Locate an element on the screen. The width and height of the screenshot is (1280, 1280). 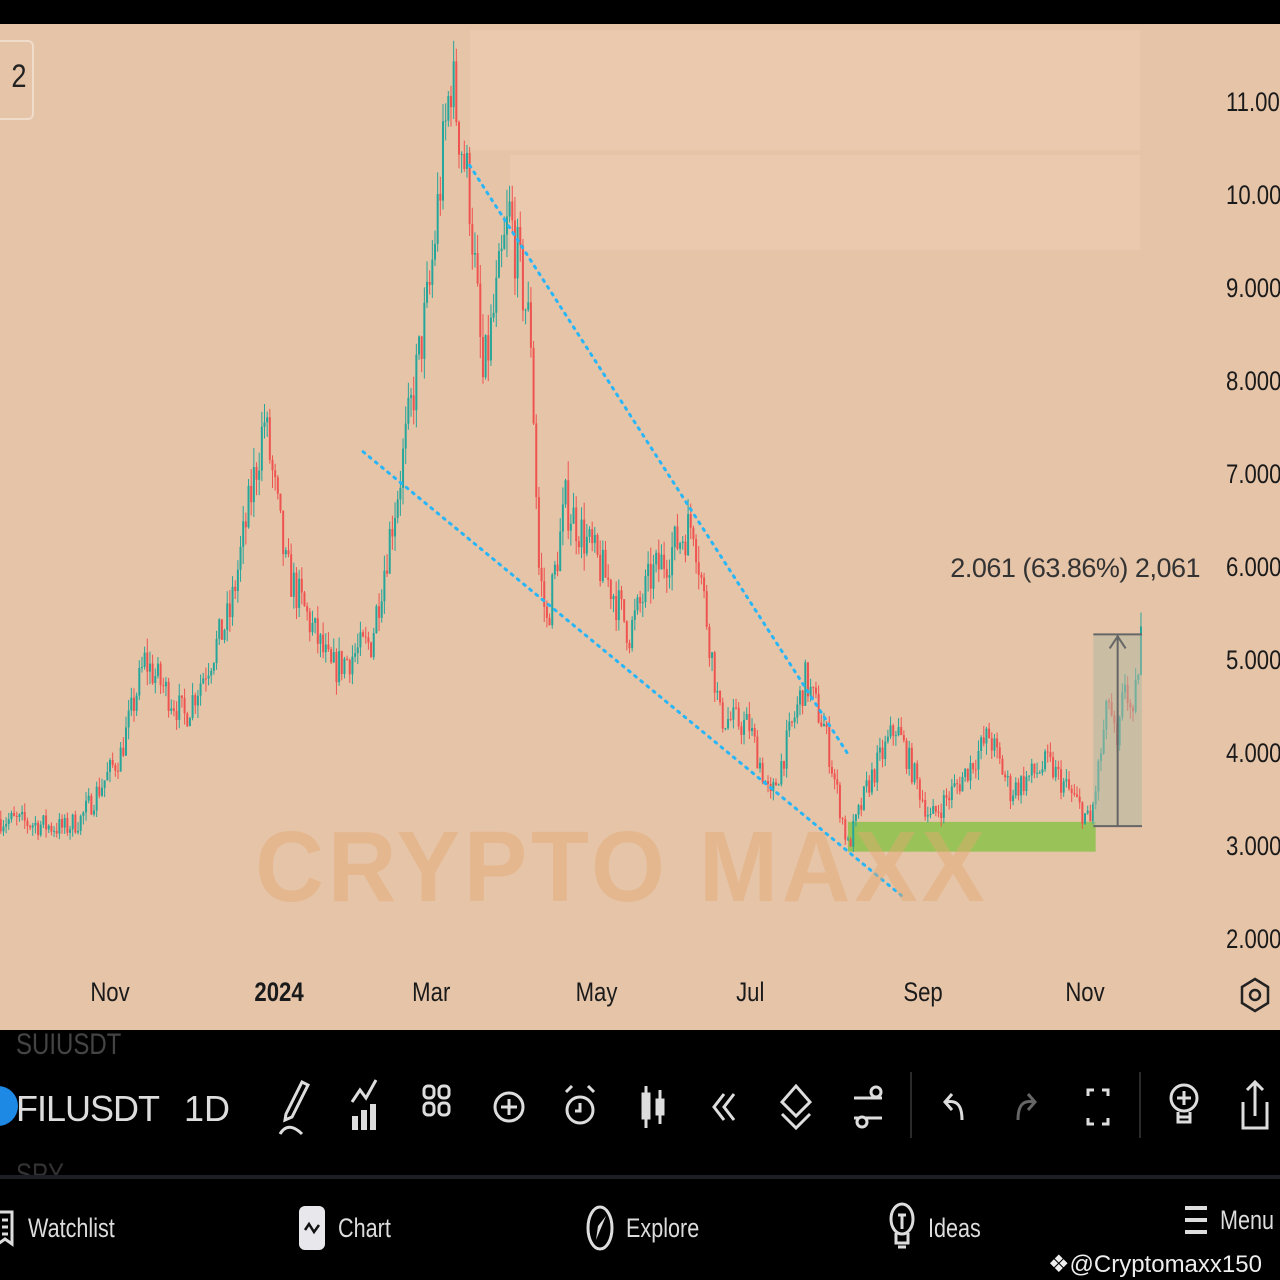
symbol-name: FILUSDT is located at coordinates (88, 1108).